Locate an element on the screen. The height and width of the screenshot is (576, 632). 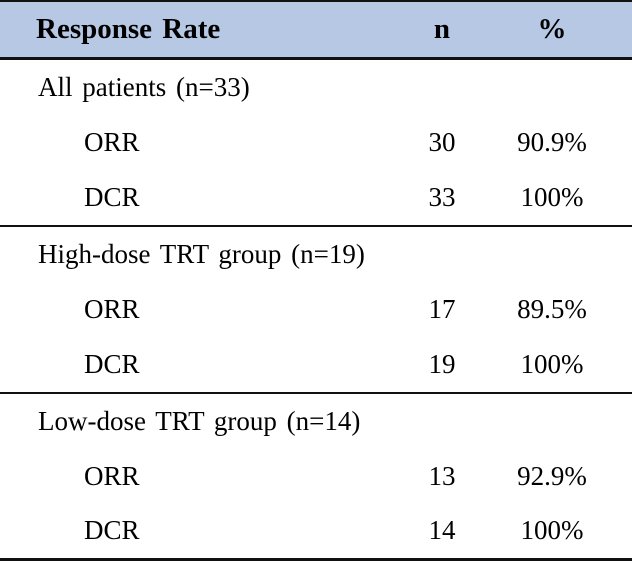
table-row: ORR 17 89.5% is located at coordinates (316, 309).